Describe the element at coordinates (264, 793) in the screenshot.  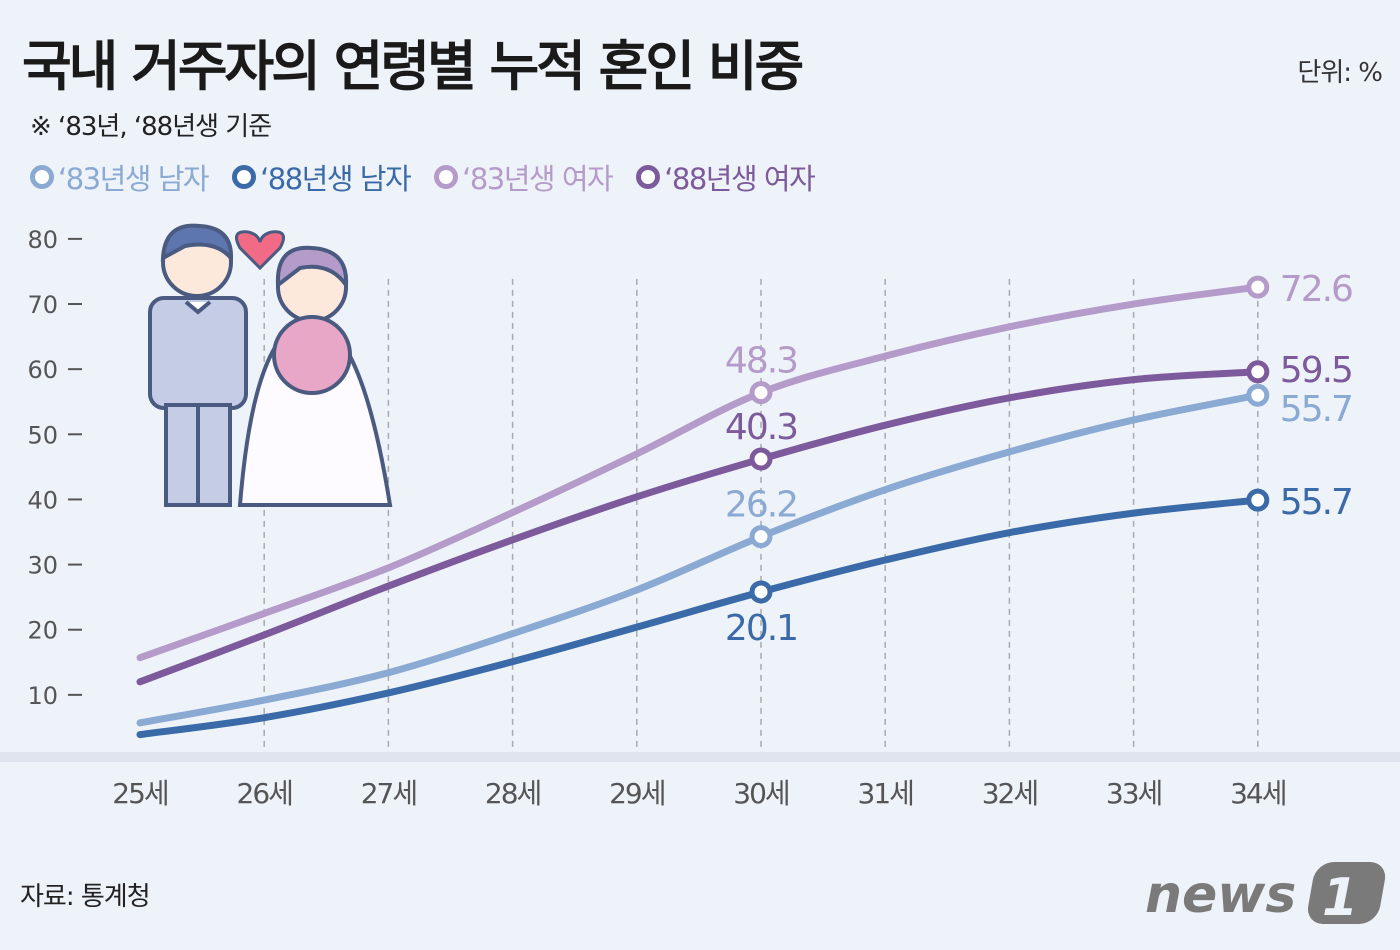
I see `x-tick-label: 26세` at that location.